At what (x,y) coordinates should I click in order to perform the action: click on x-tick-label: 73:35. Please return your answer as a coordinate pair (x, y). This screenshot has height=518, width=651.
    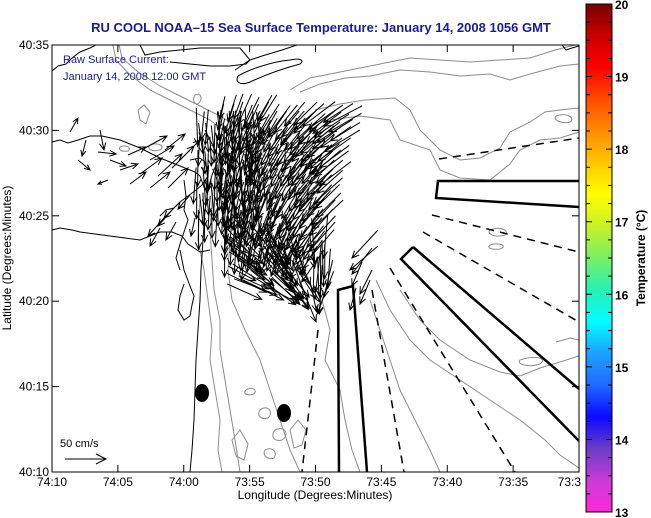
    Looking at the image, I should click on (513, 482).